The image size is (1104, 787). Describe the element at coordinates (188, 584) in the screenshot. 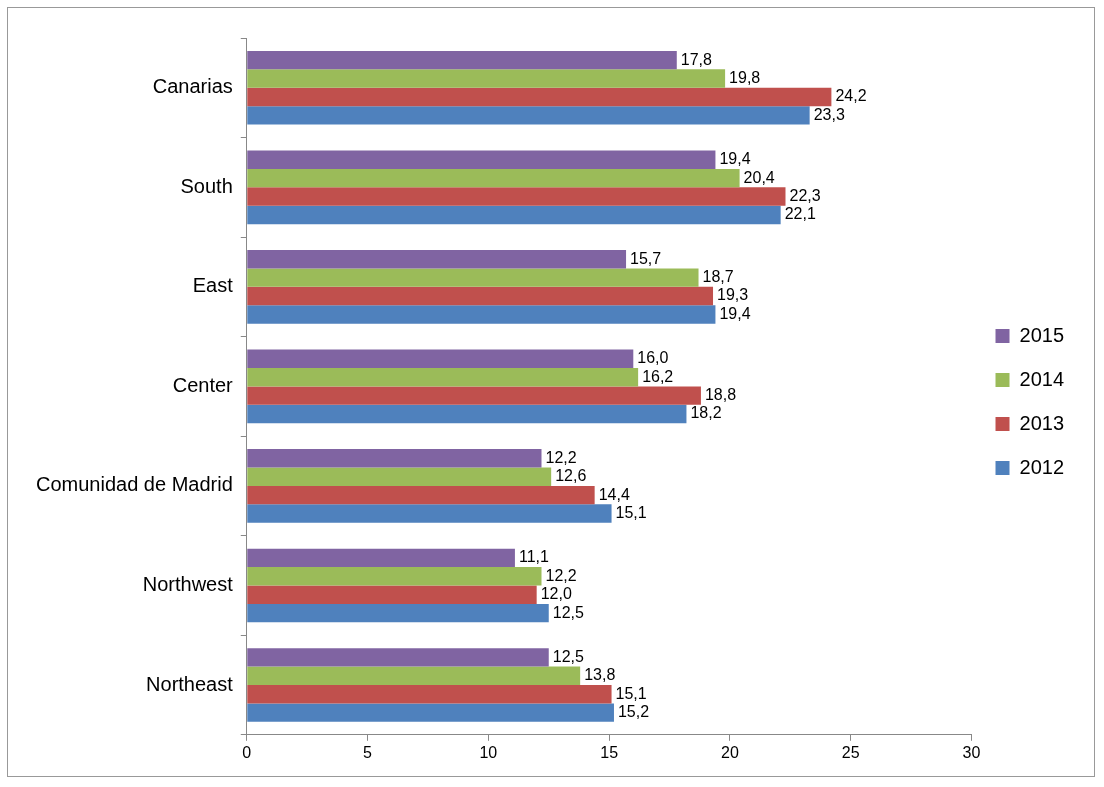

I see `y-tick-label: Northwest` at that location.